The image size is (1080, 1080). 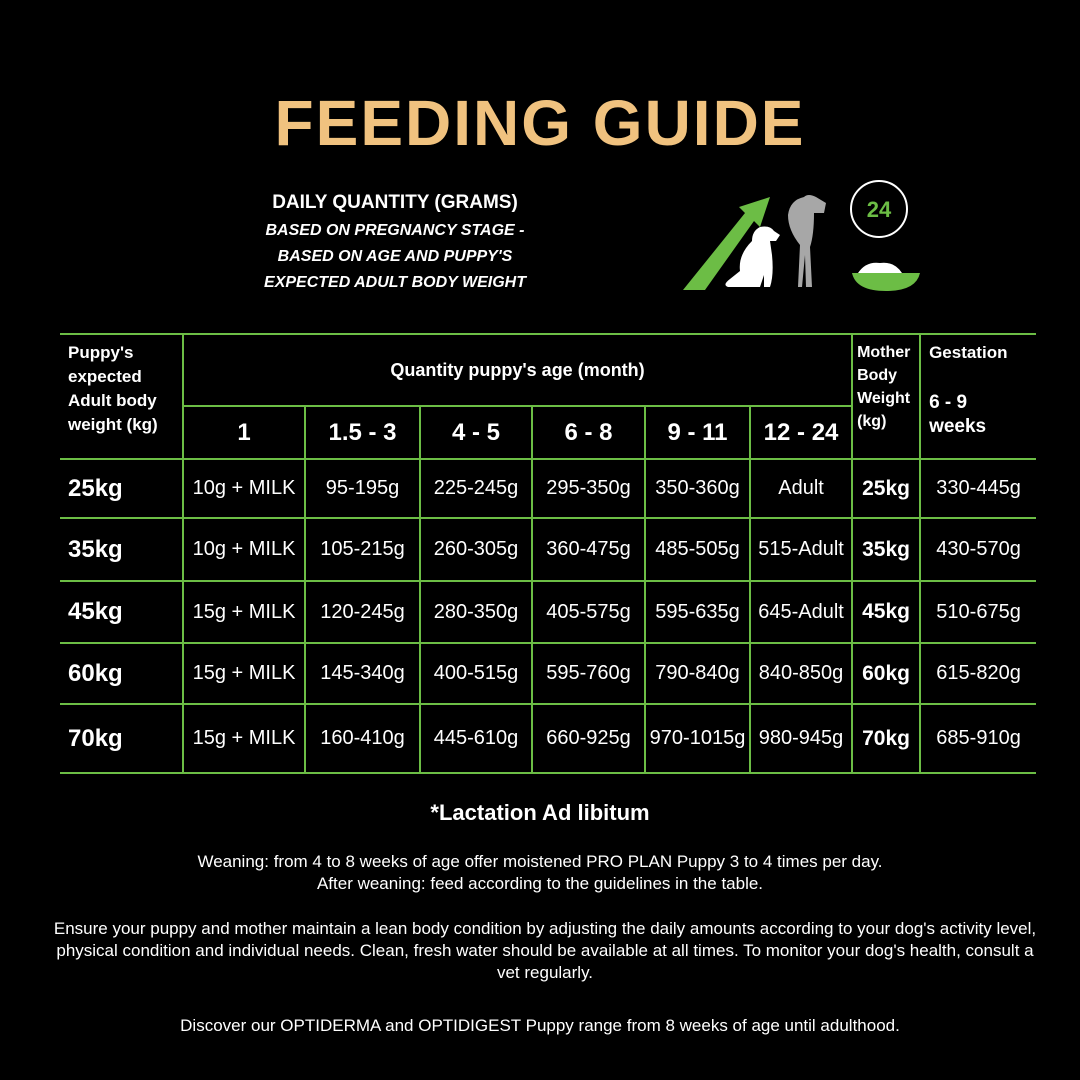 I want to click on age-header: 12 - 24, so click(x=800, y=432).